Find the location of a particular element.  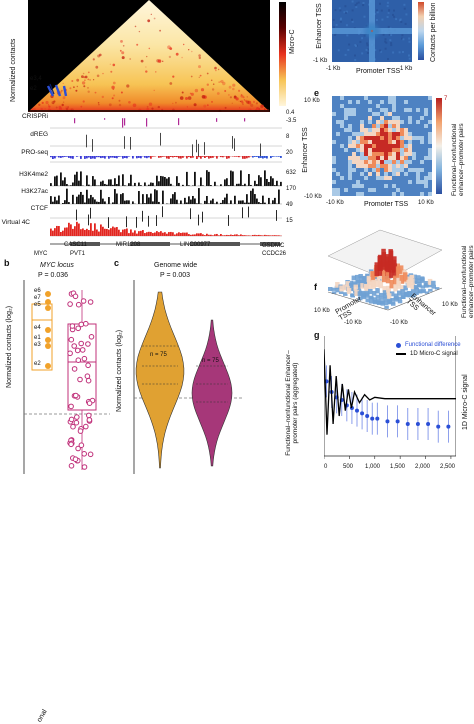

panel-d-xlabel-text: Promoter TSS is located at coordinates (378, 71).